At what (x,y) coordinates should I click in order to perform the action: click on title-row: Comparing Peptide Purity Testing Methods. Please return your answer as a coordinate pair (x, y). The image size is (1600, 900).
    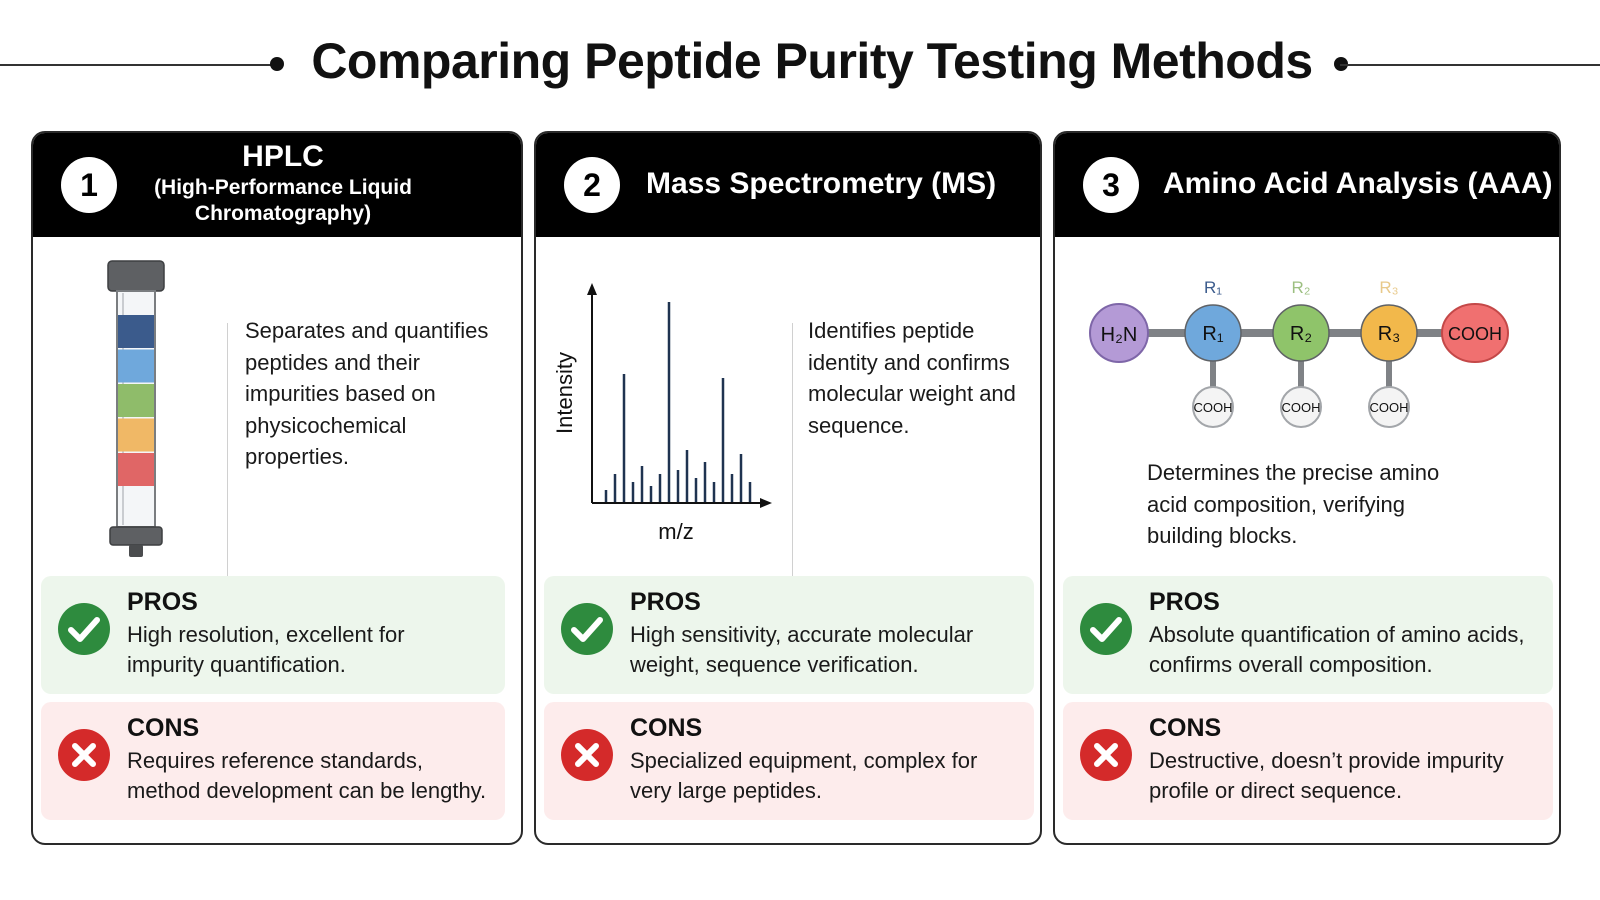
    Looking at the image, I should click on (800, 65).